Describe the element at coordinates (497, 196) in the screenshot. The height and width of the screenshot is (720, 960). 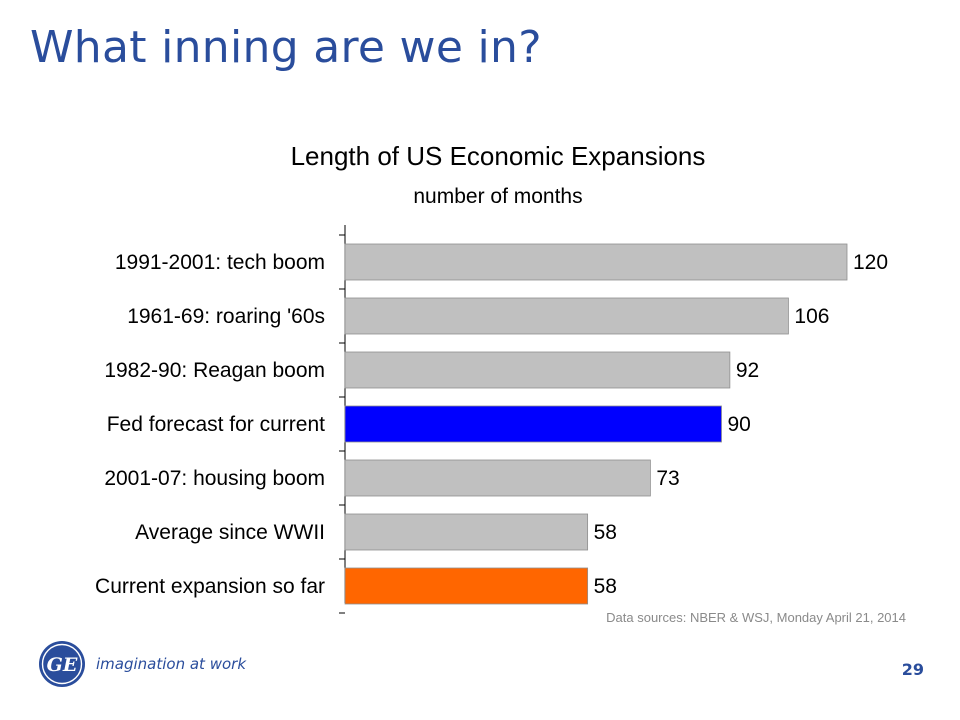
I see `chart-subtitle: number of months` at that location.